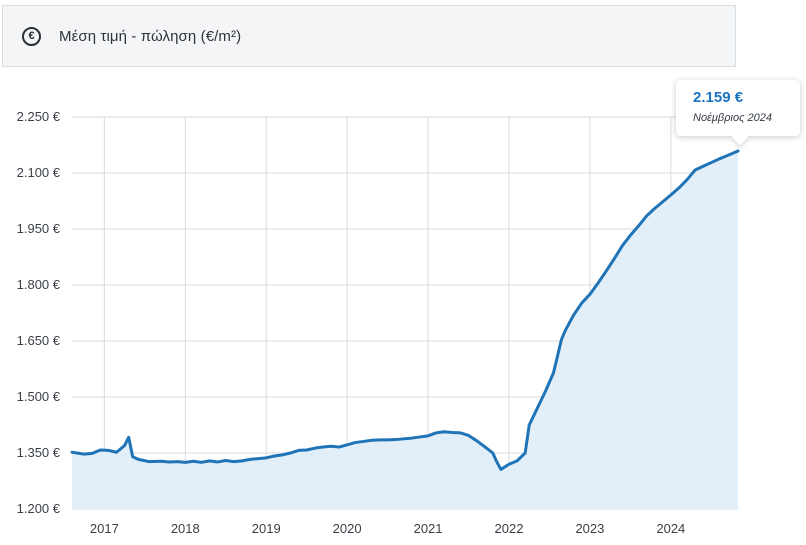 This screenshot has width=806, height=545. I want to click on y-tick-label: 2.250 €, so click(39, 116).